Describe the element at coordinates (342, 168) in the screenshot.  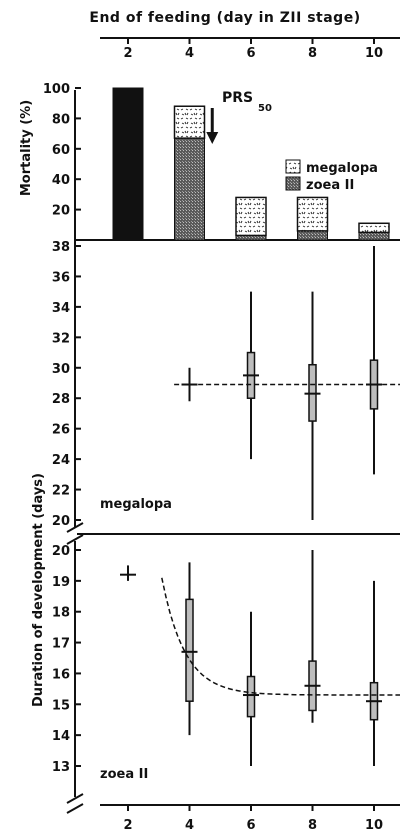
I see `legend-label-megalopa: megalopa` at that location.